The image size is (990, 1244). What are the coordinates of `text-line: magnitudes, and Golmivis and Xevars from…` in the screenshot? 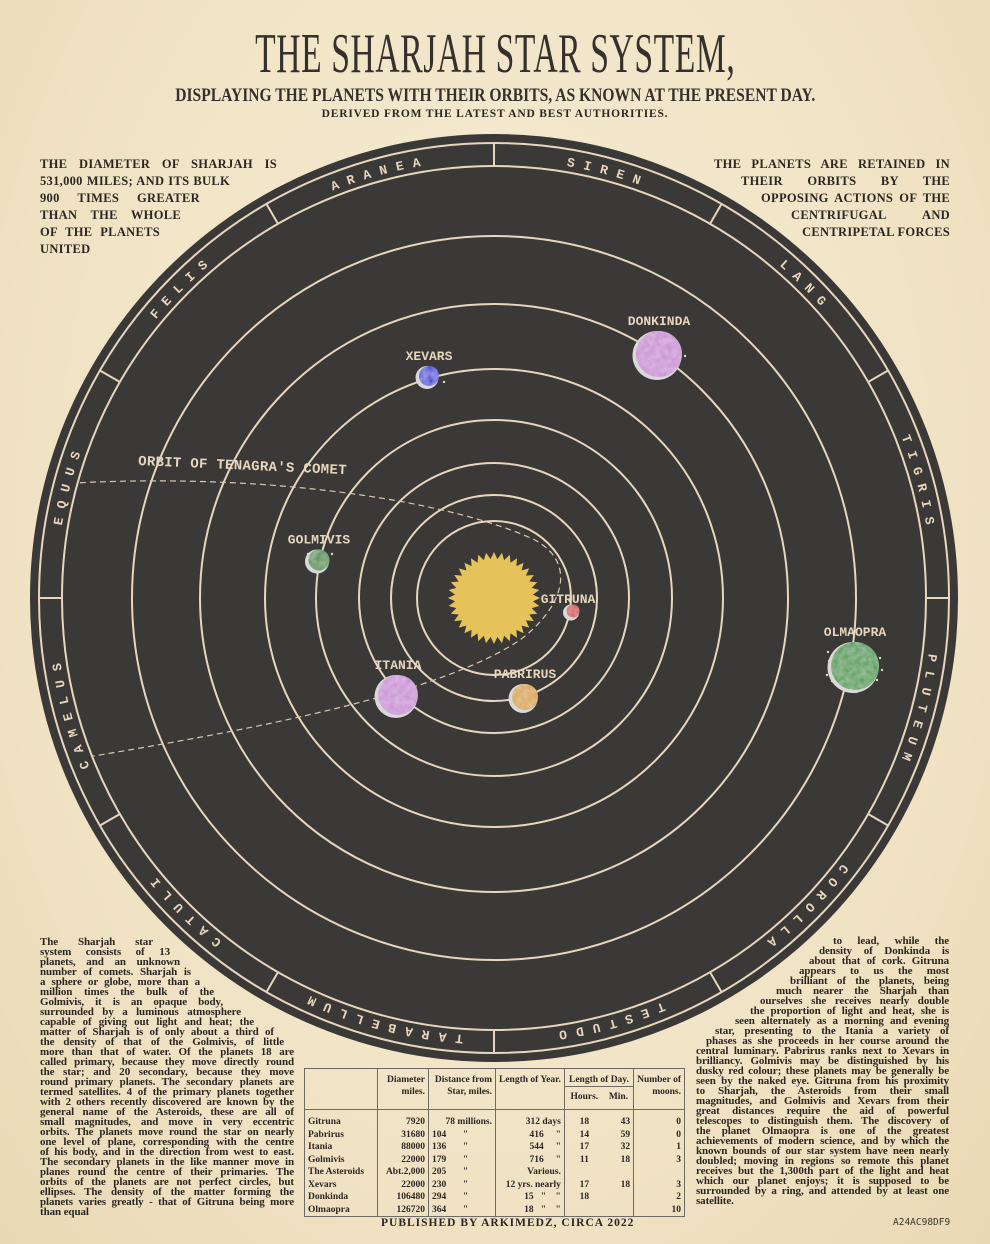 It's located at (822, 1101).